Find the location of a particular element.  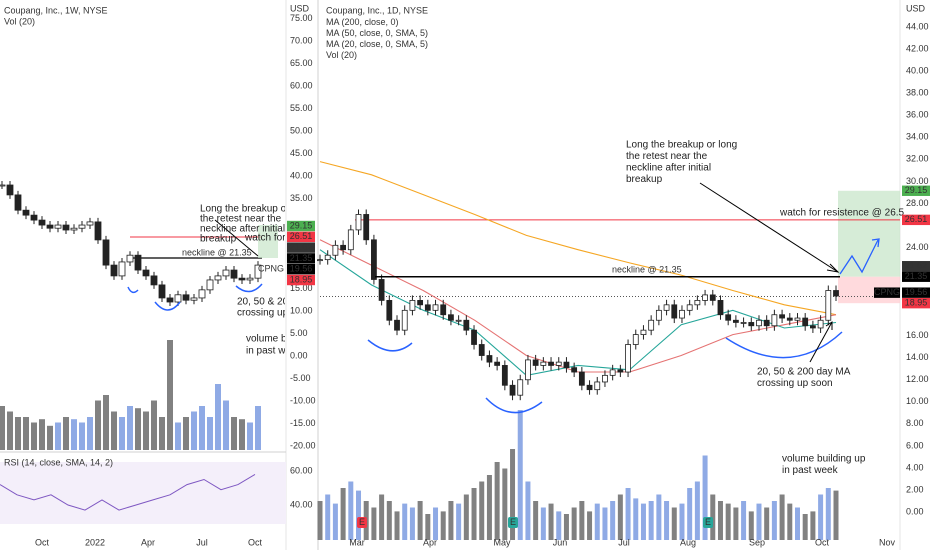

volume-label: Vol (20) is located at coordinates (341, 55).